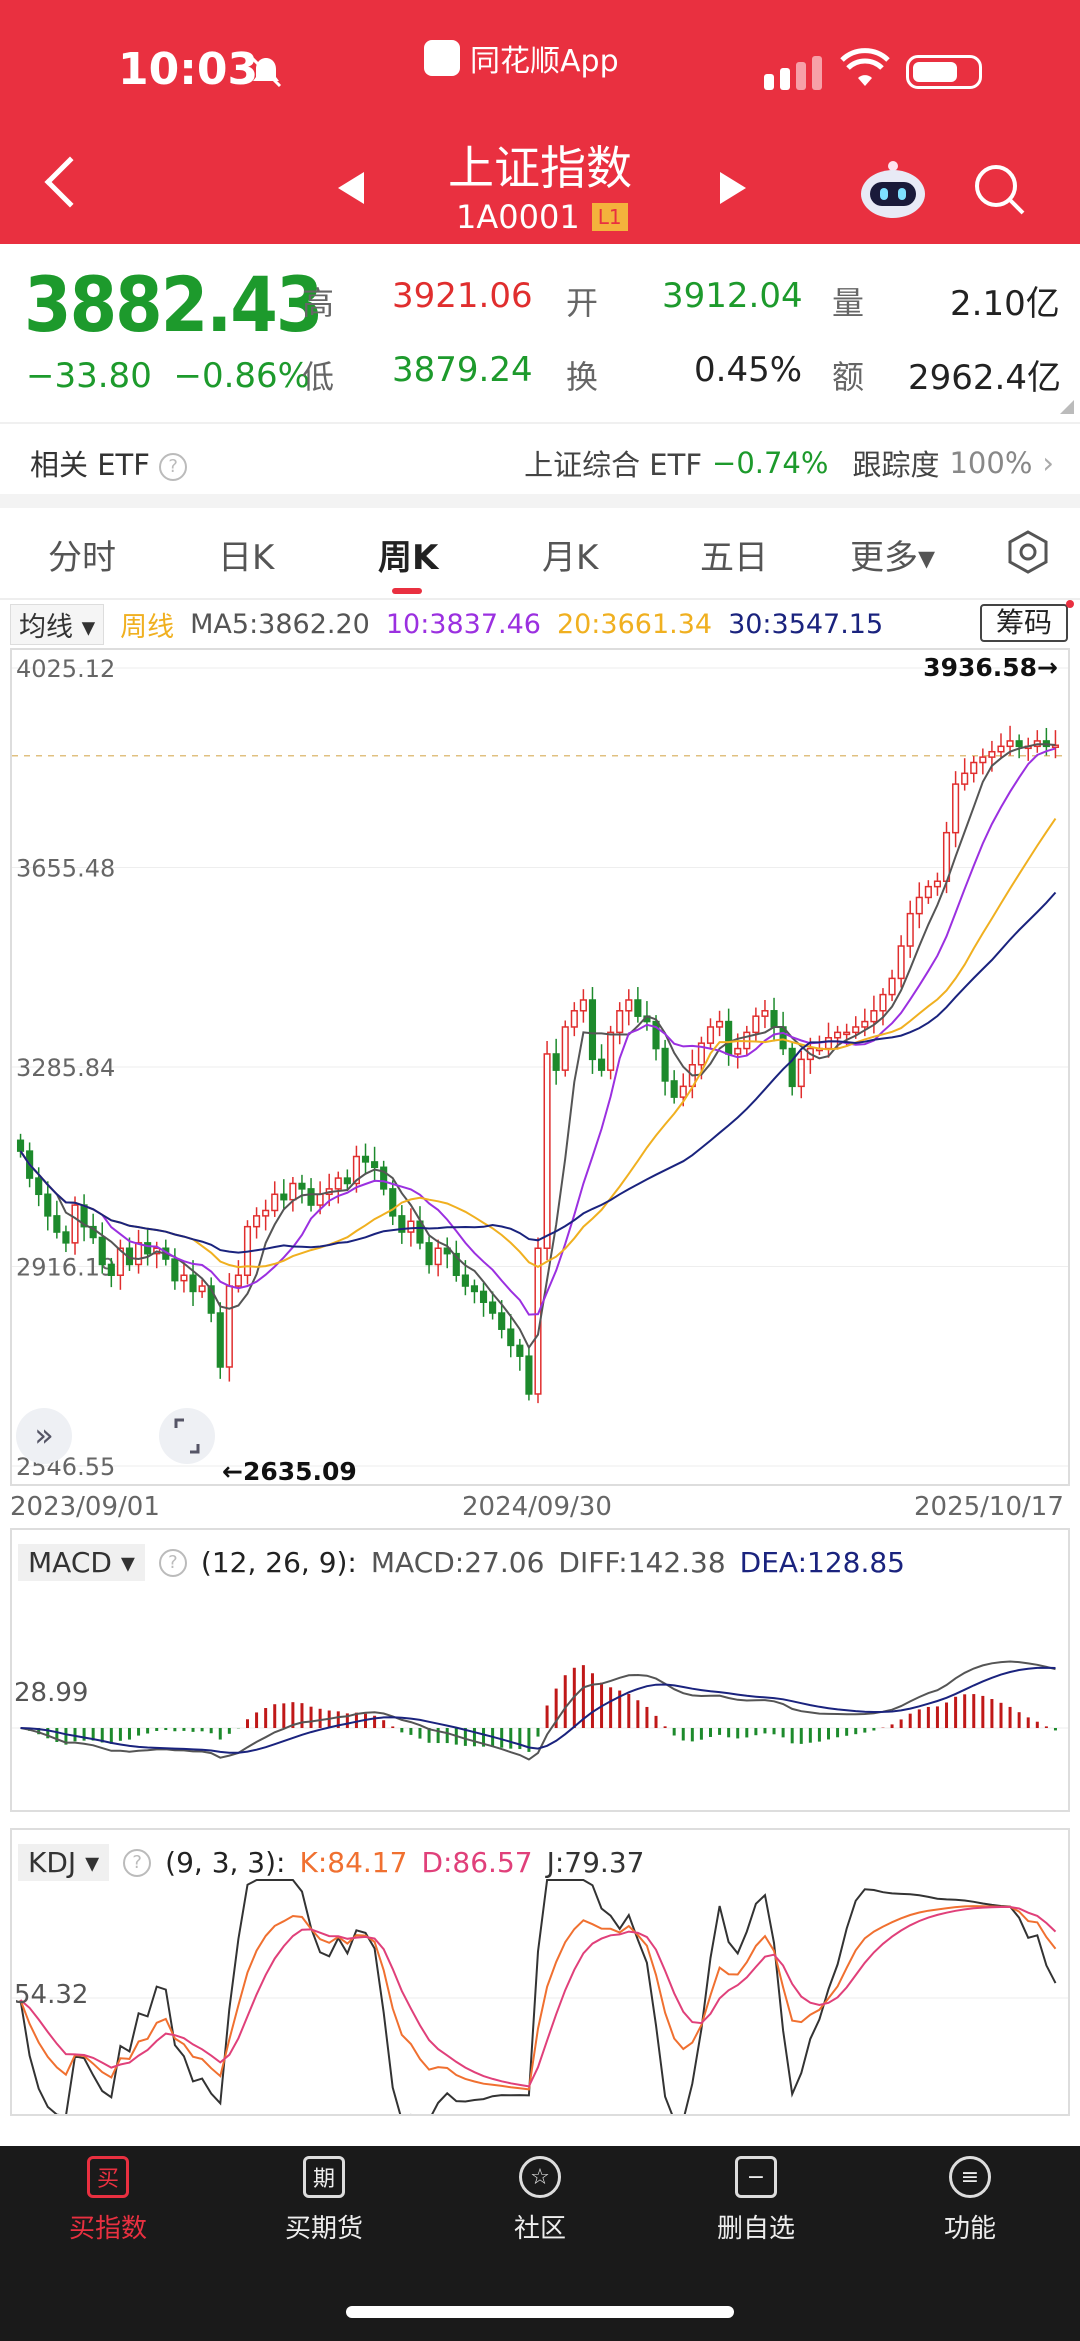 The image size is (1080, 2341). What do you see at coordinates (1028, 552) in the screenshot?
I see `settings-hexagon-icon` at bounding box center [1028, 552].